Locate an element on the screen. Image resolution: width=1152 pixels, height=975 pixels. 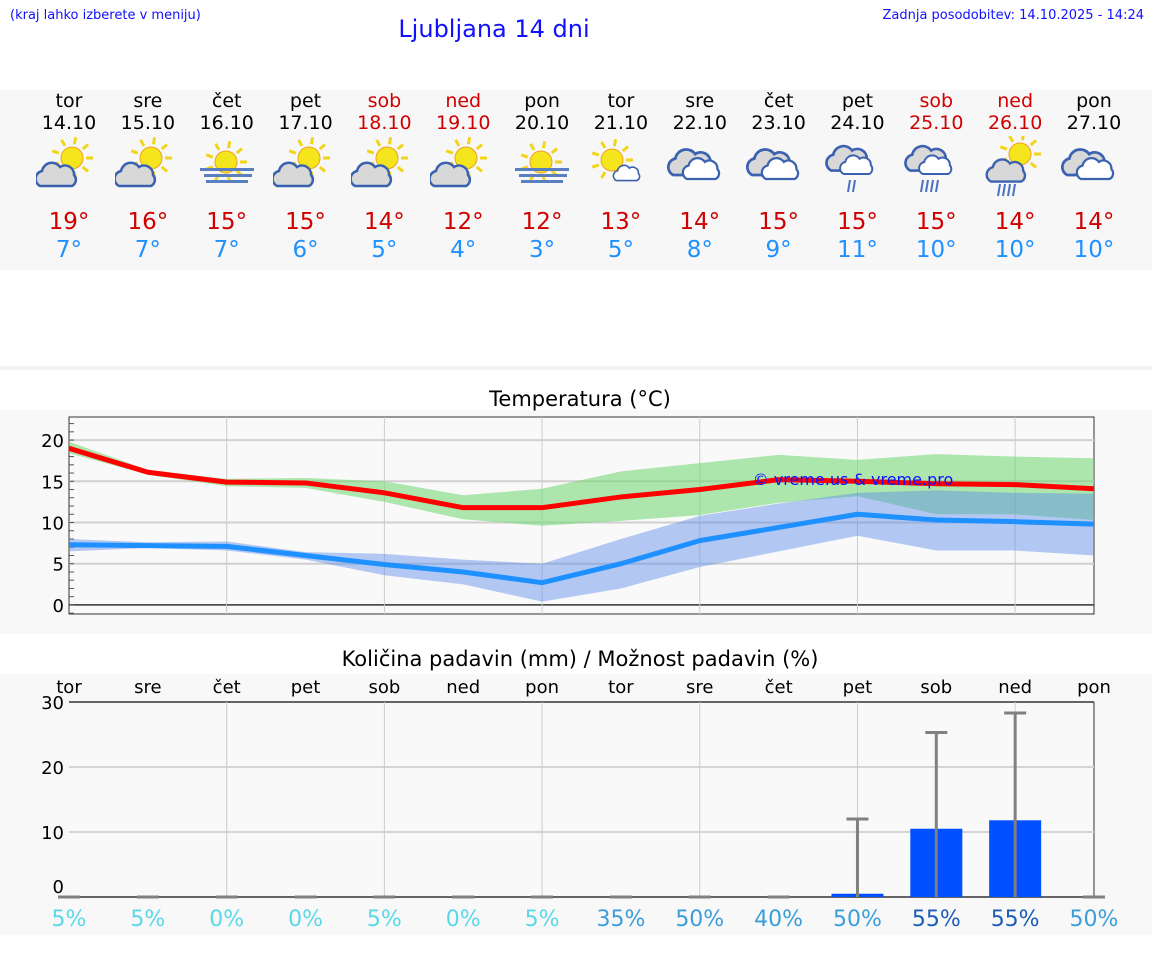
max-temperature-range is located at coordinates (581, 483).